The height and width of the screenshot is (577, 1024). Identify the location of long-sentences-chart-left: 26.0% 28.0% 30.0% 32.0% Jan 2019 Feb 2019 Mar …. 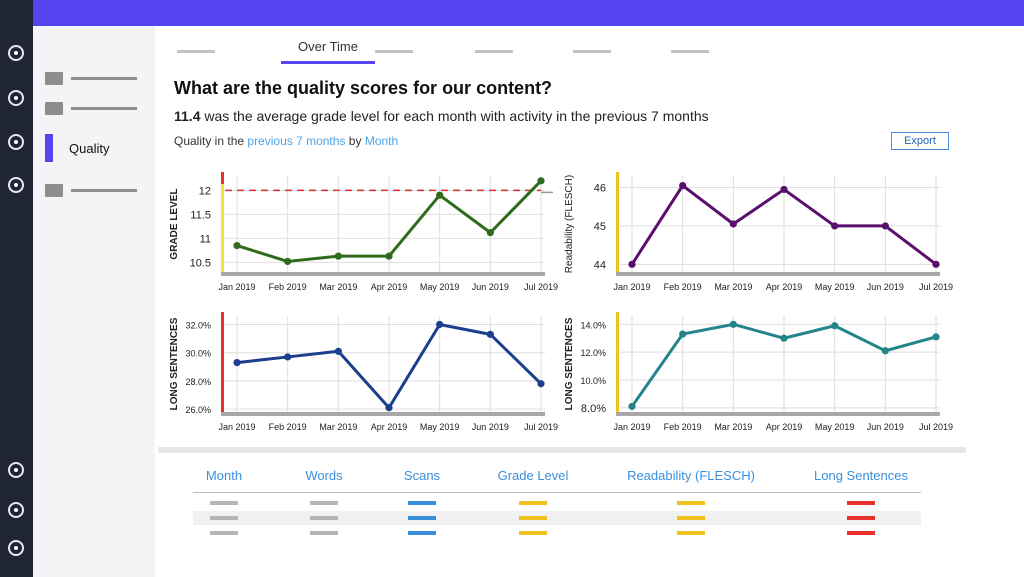
(365, 375).